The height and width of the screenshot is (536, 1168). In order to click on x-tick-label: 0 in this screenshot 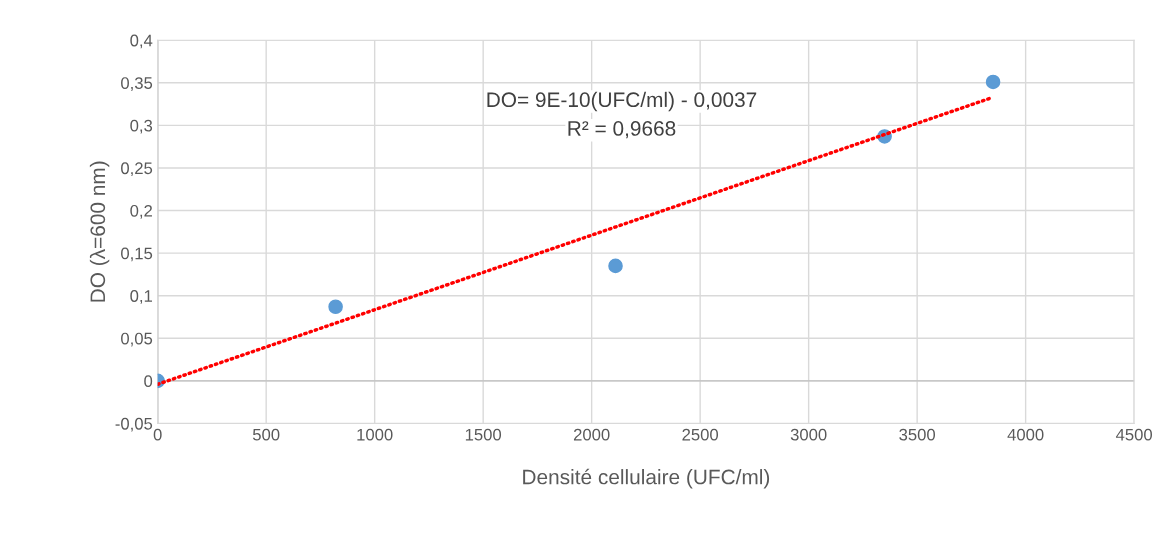, I will do `click(157, 434)`.